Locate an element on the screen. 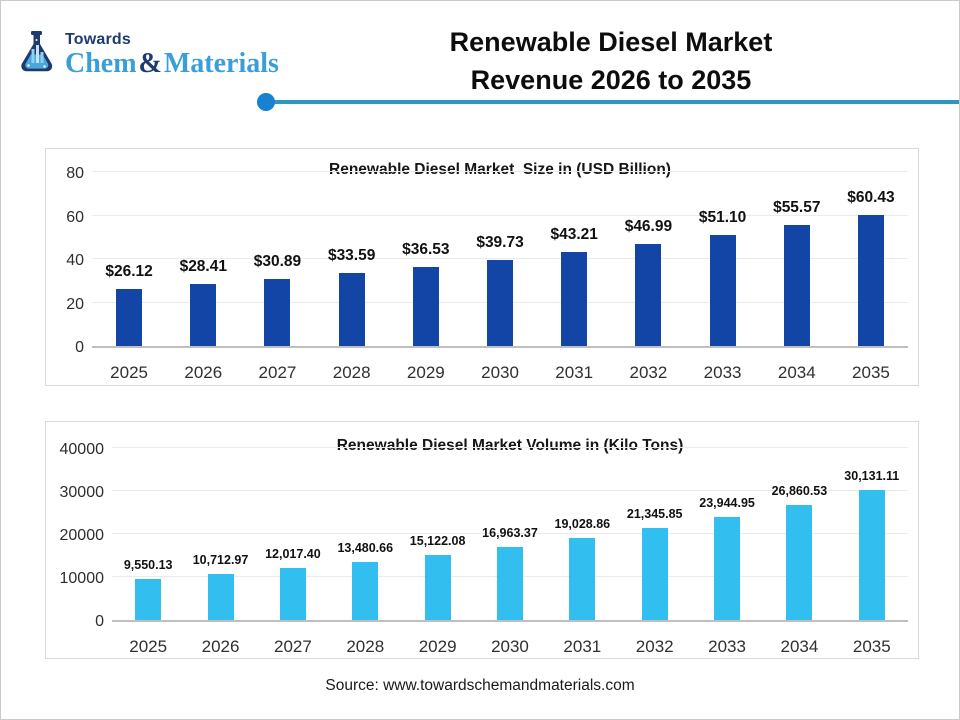  chart-0-bar-label-2032: $46.99 is located at coordinates (648, 226).